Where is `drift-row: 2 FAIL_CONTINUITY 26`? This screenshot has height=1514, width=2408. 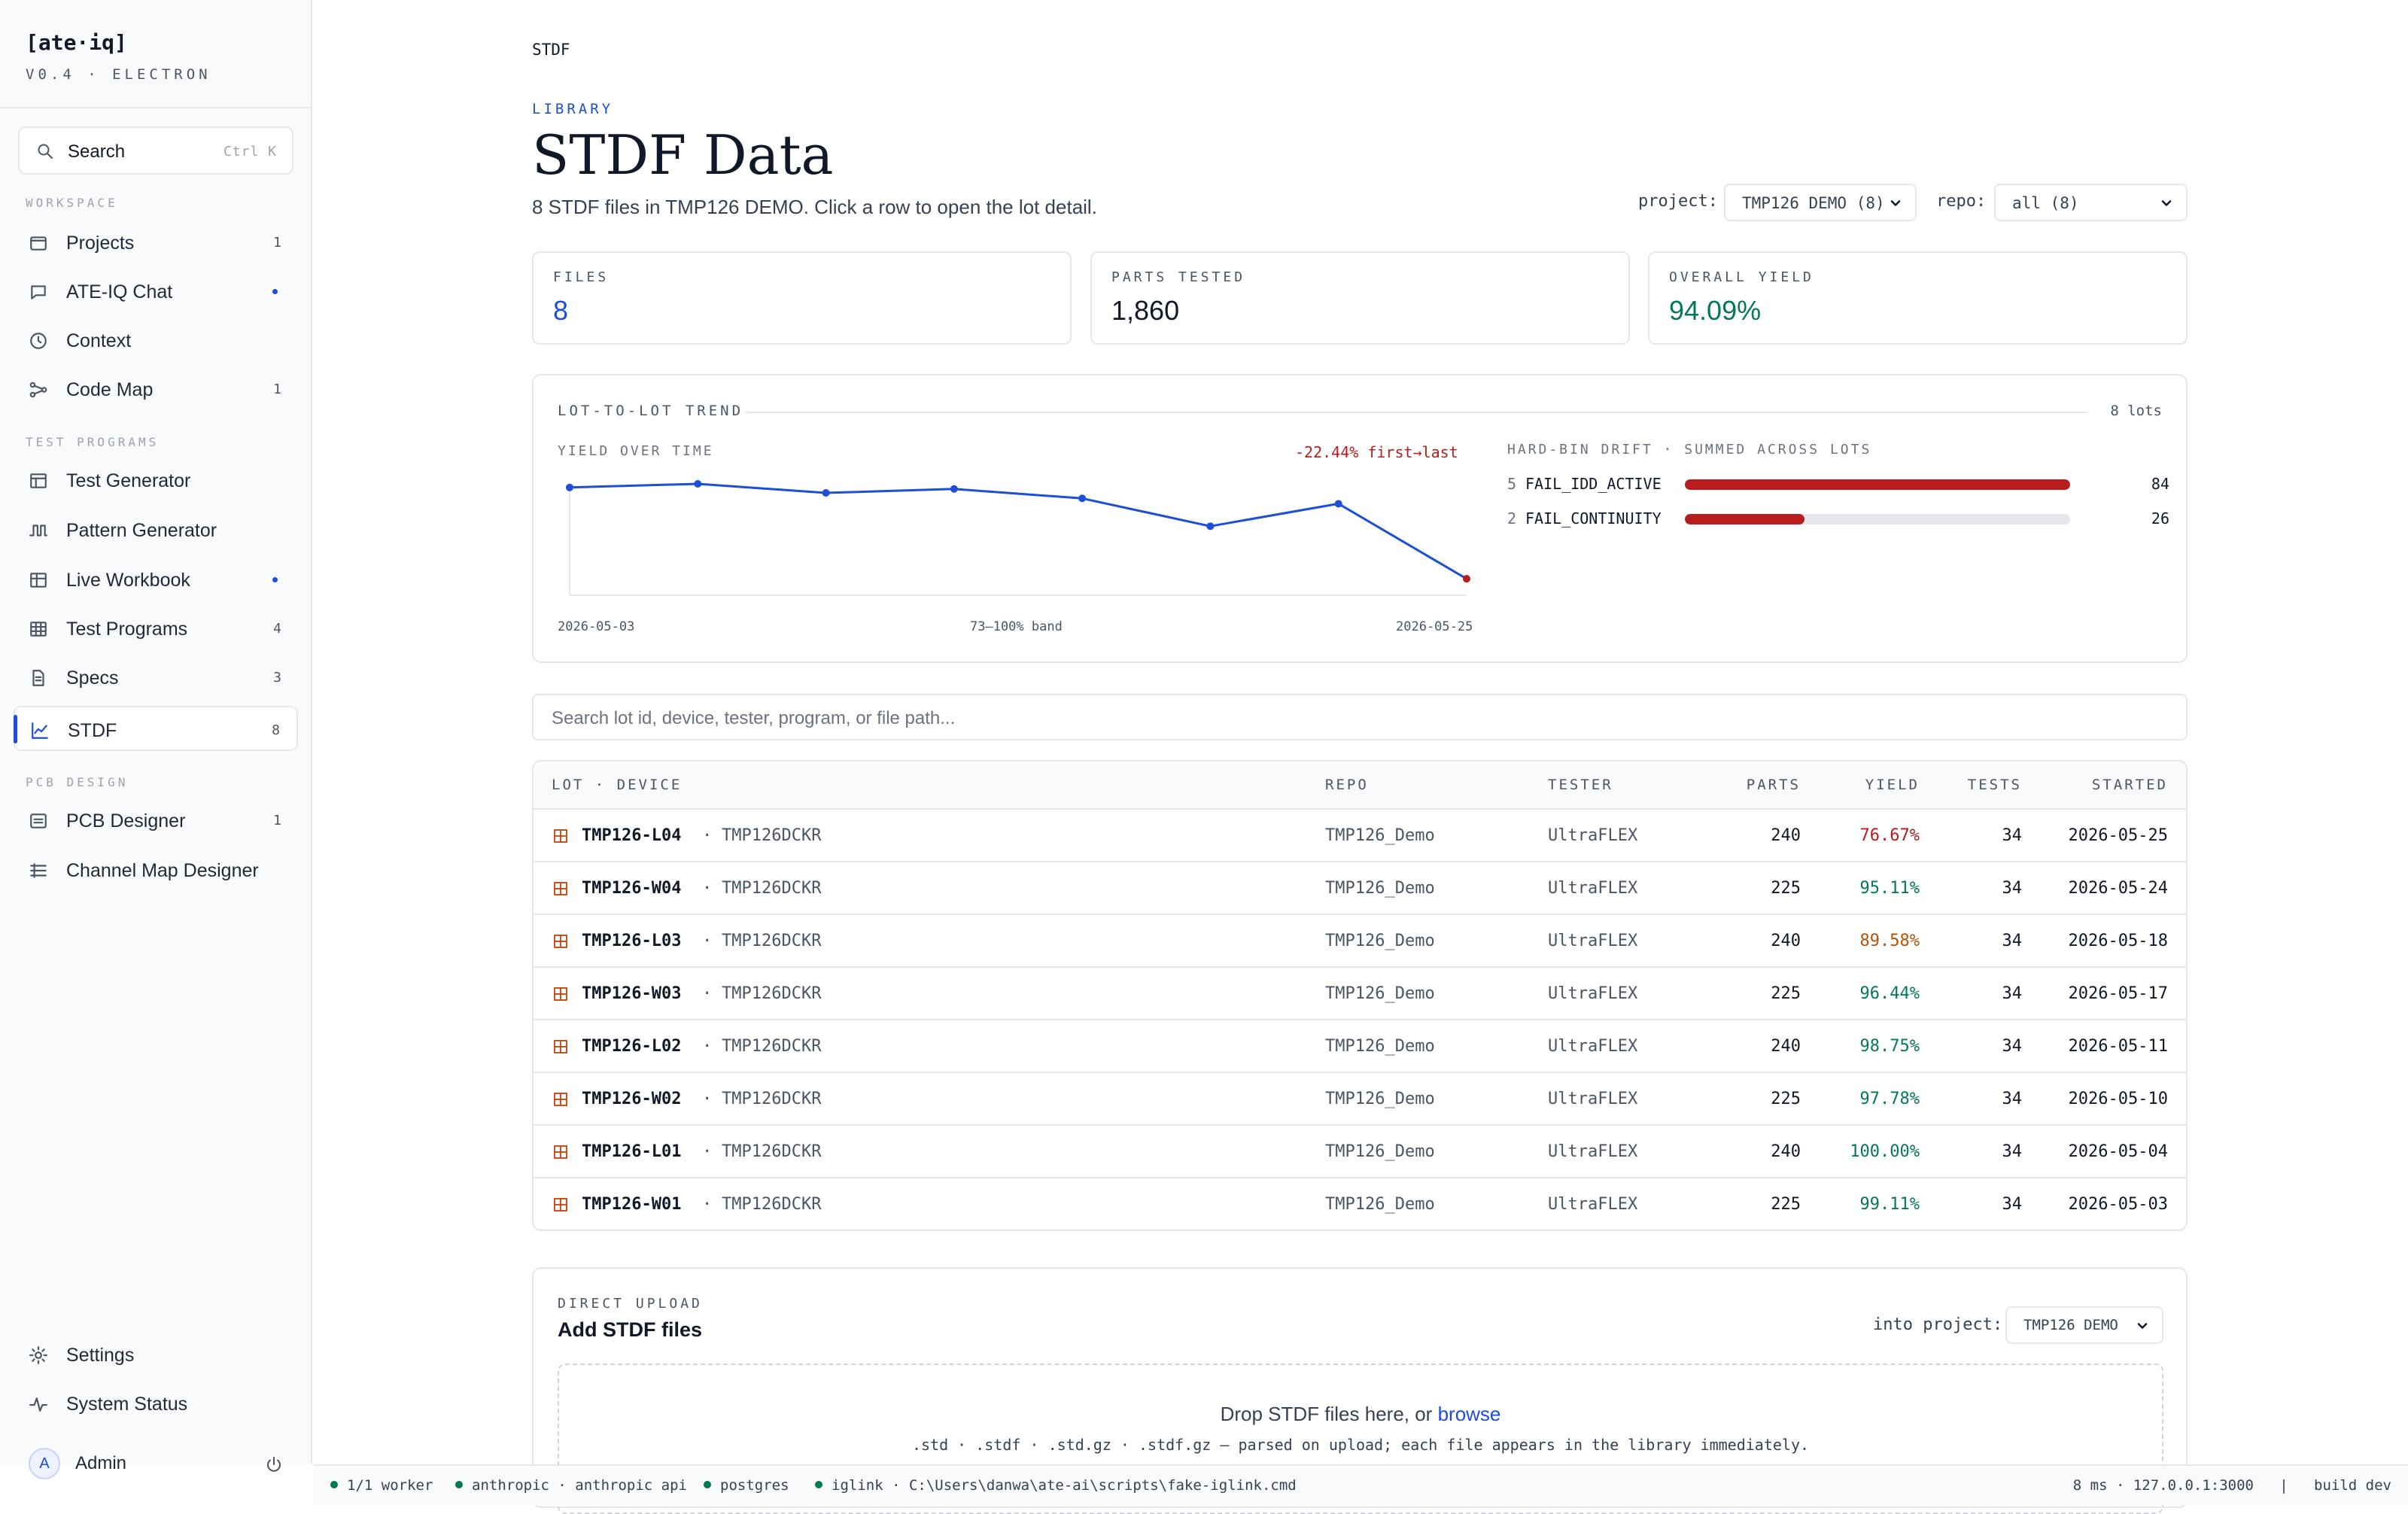 drift-row: 2 FAIL_CONTINUITY 26 is located at coordinates (1838, 519).